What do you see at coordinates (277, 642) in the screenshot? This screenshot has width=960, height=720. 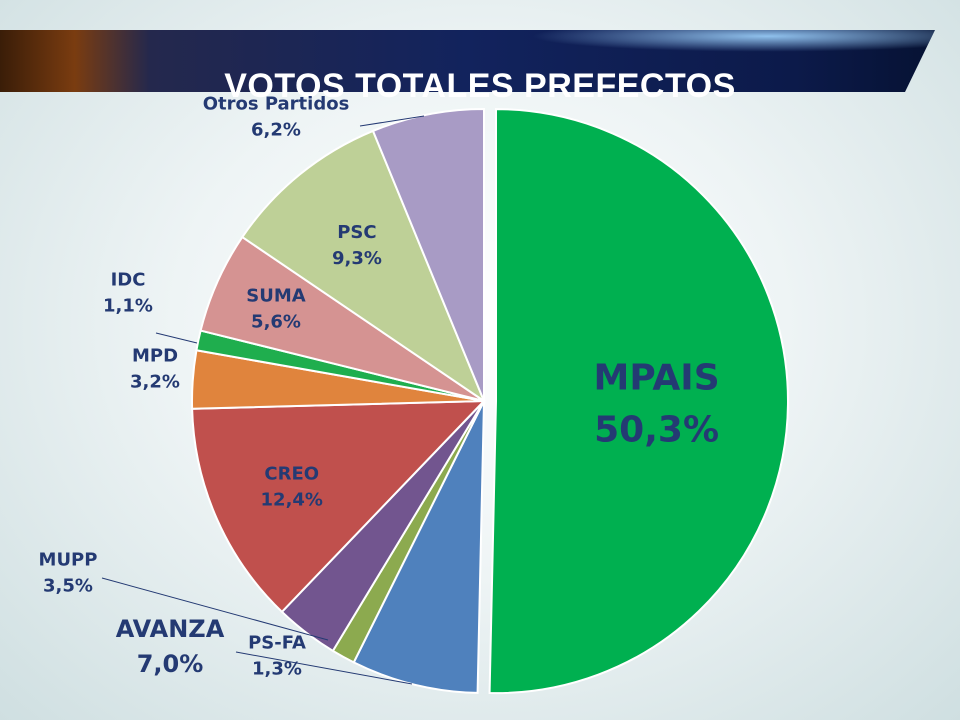 I see `slice-label-name: PS-FA` at bounding box center [277, 642].